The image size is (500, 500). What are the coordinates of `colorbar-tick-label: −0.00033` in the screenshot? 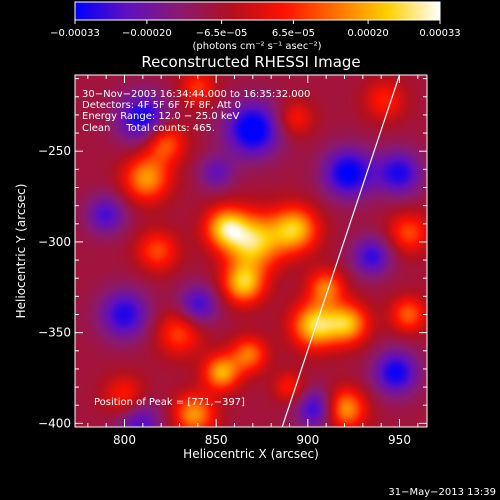 It's located at (75, 33).